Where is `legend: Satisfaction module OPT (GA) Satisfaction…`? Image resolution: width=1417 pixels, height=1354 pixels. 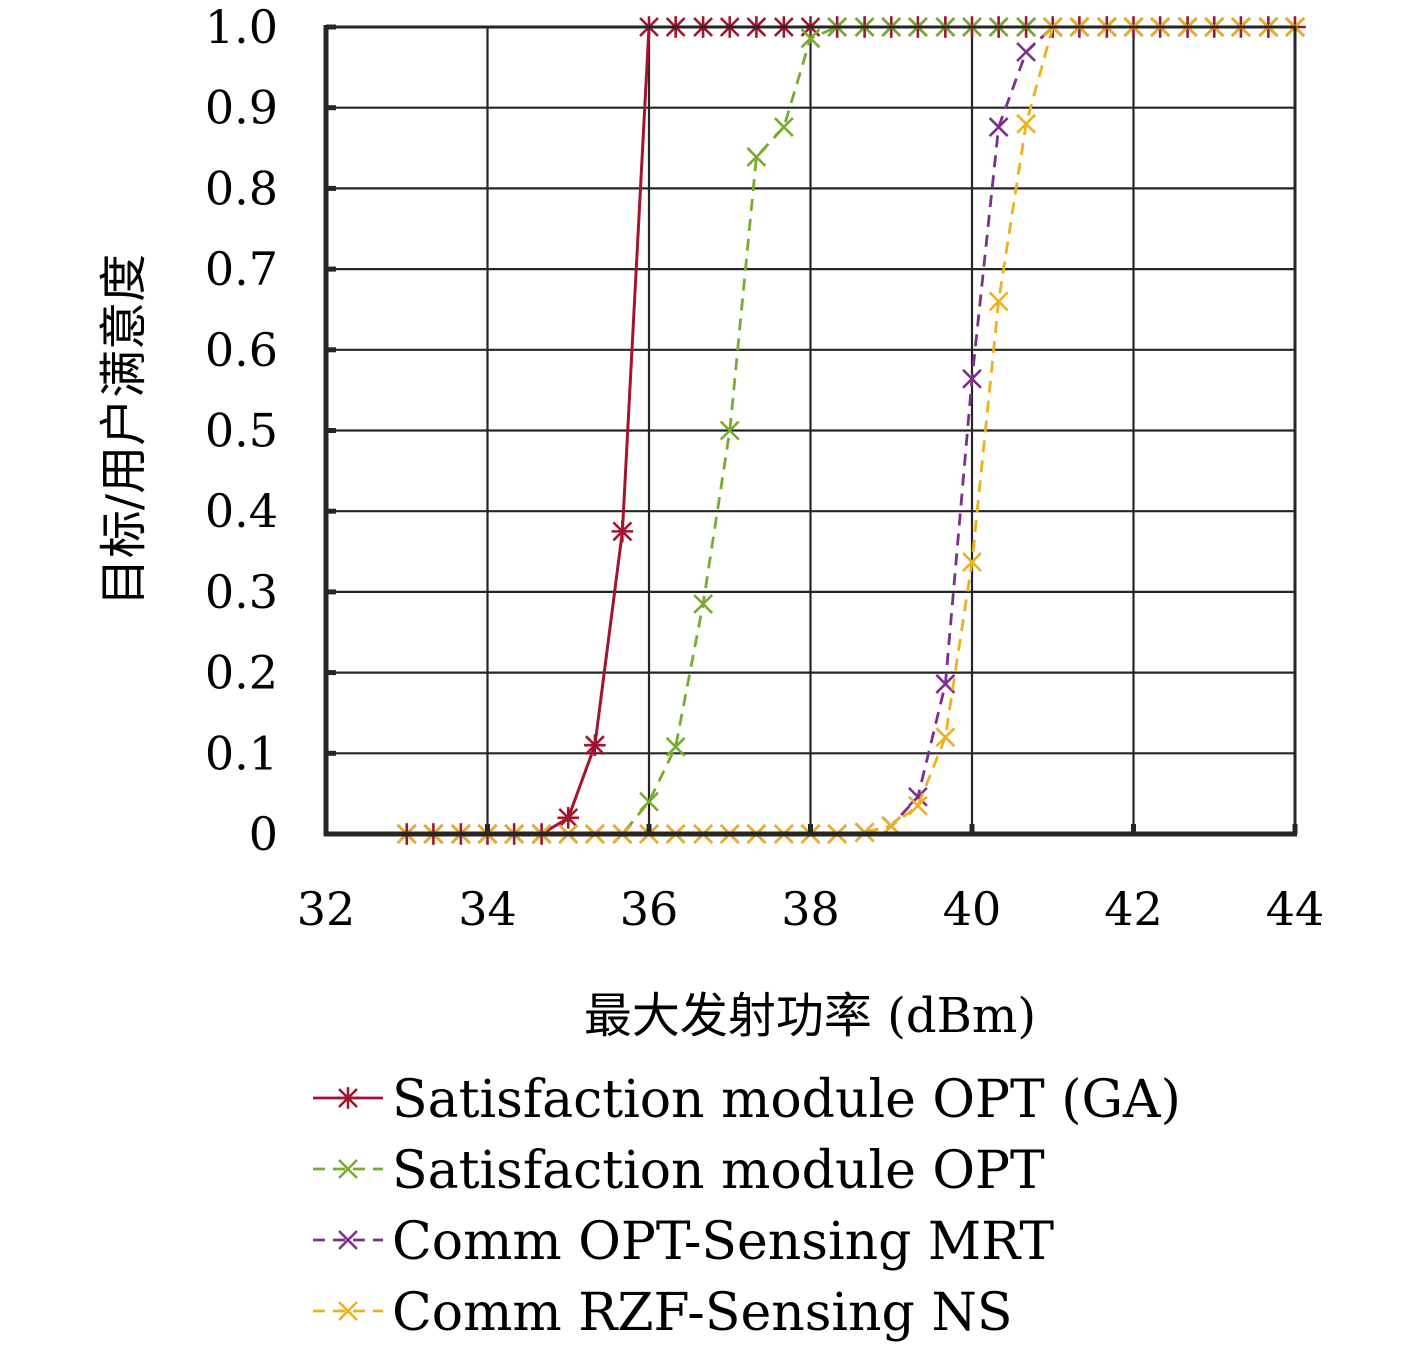 legend: Satisfaction module OPT (GA) Satisfaction… is located at coordinates (747, 1206).